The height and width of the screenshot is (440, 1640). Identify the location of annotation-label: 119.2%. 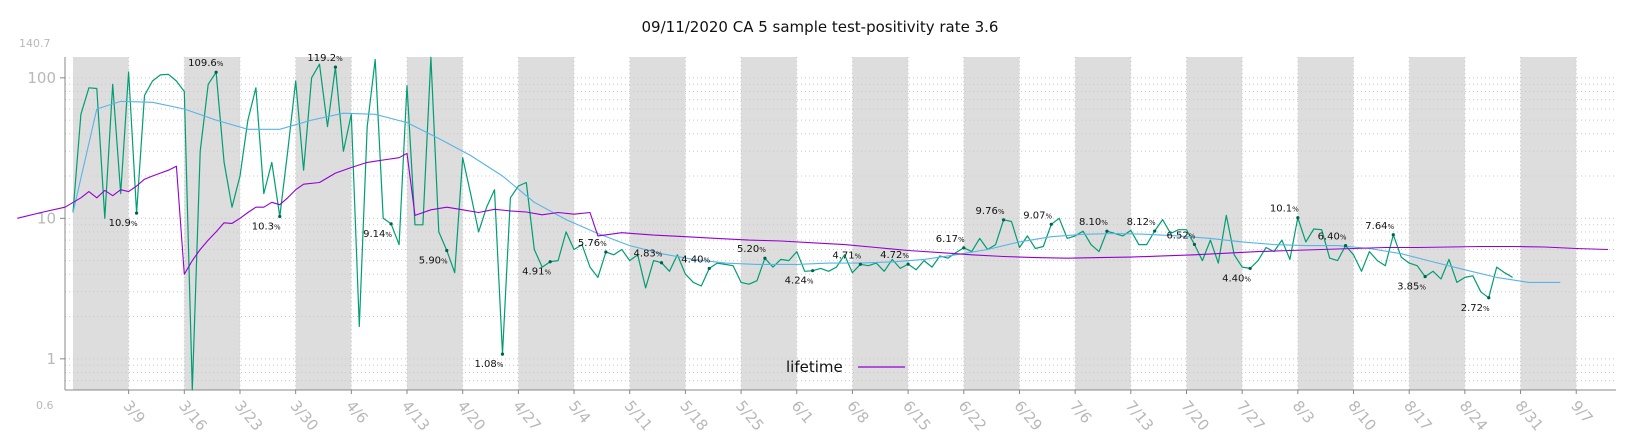
(325, 58).